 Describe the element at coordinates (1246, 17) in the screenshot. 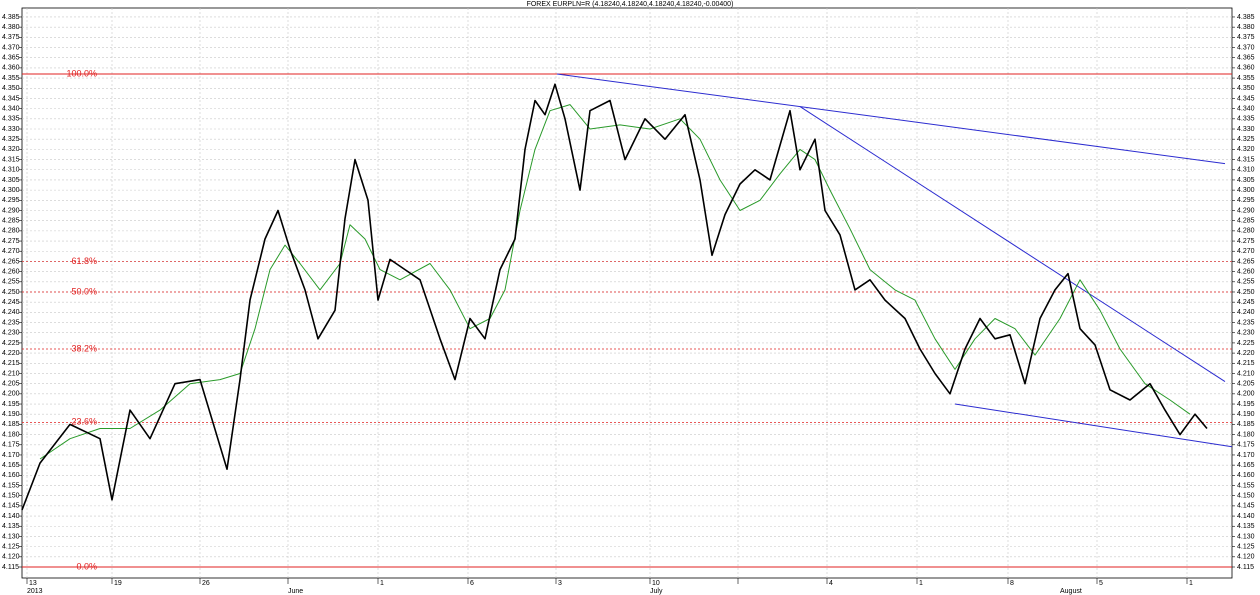

I see `y-tick-label: 4.385` at that location.